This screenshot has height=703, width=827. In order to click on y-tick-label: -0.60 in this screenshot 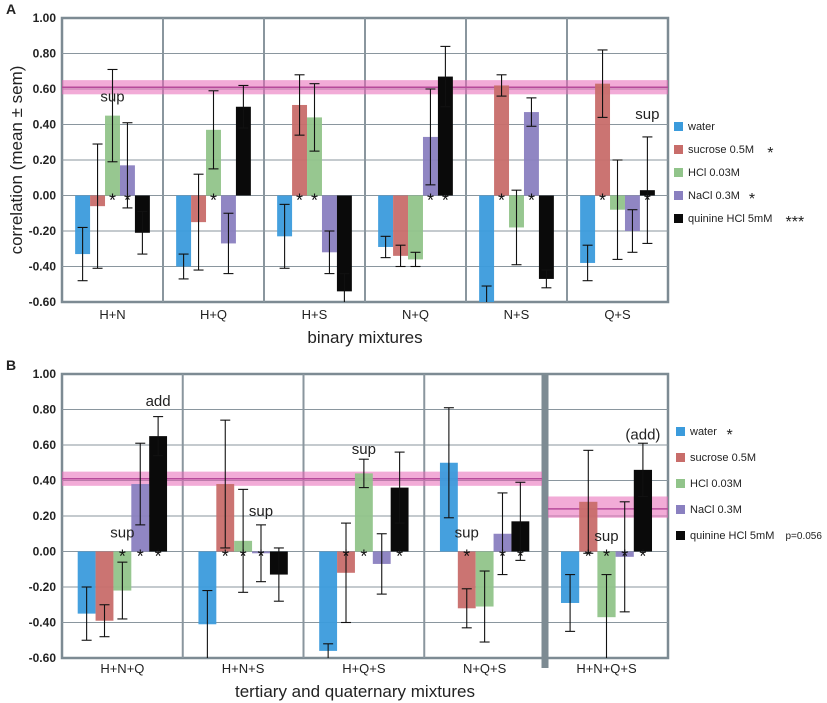, I will do `click(43, 658)`.